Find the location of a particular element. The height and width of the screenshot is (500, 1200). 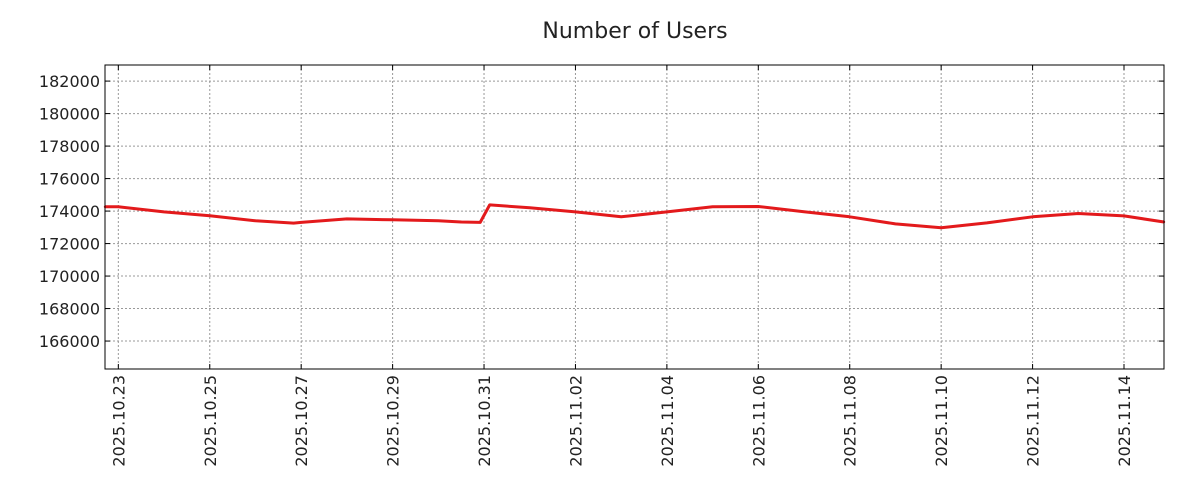

x-tick-label: 2025.10.29 is located at coordinates (393, 421).